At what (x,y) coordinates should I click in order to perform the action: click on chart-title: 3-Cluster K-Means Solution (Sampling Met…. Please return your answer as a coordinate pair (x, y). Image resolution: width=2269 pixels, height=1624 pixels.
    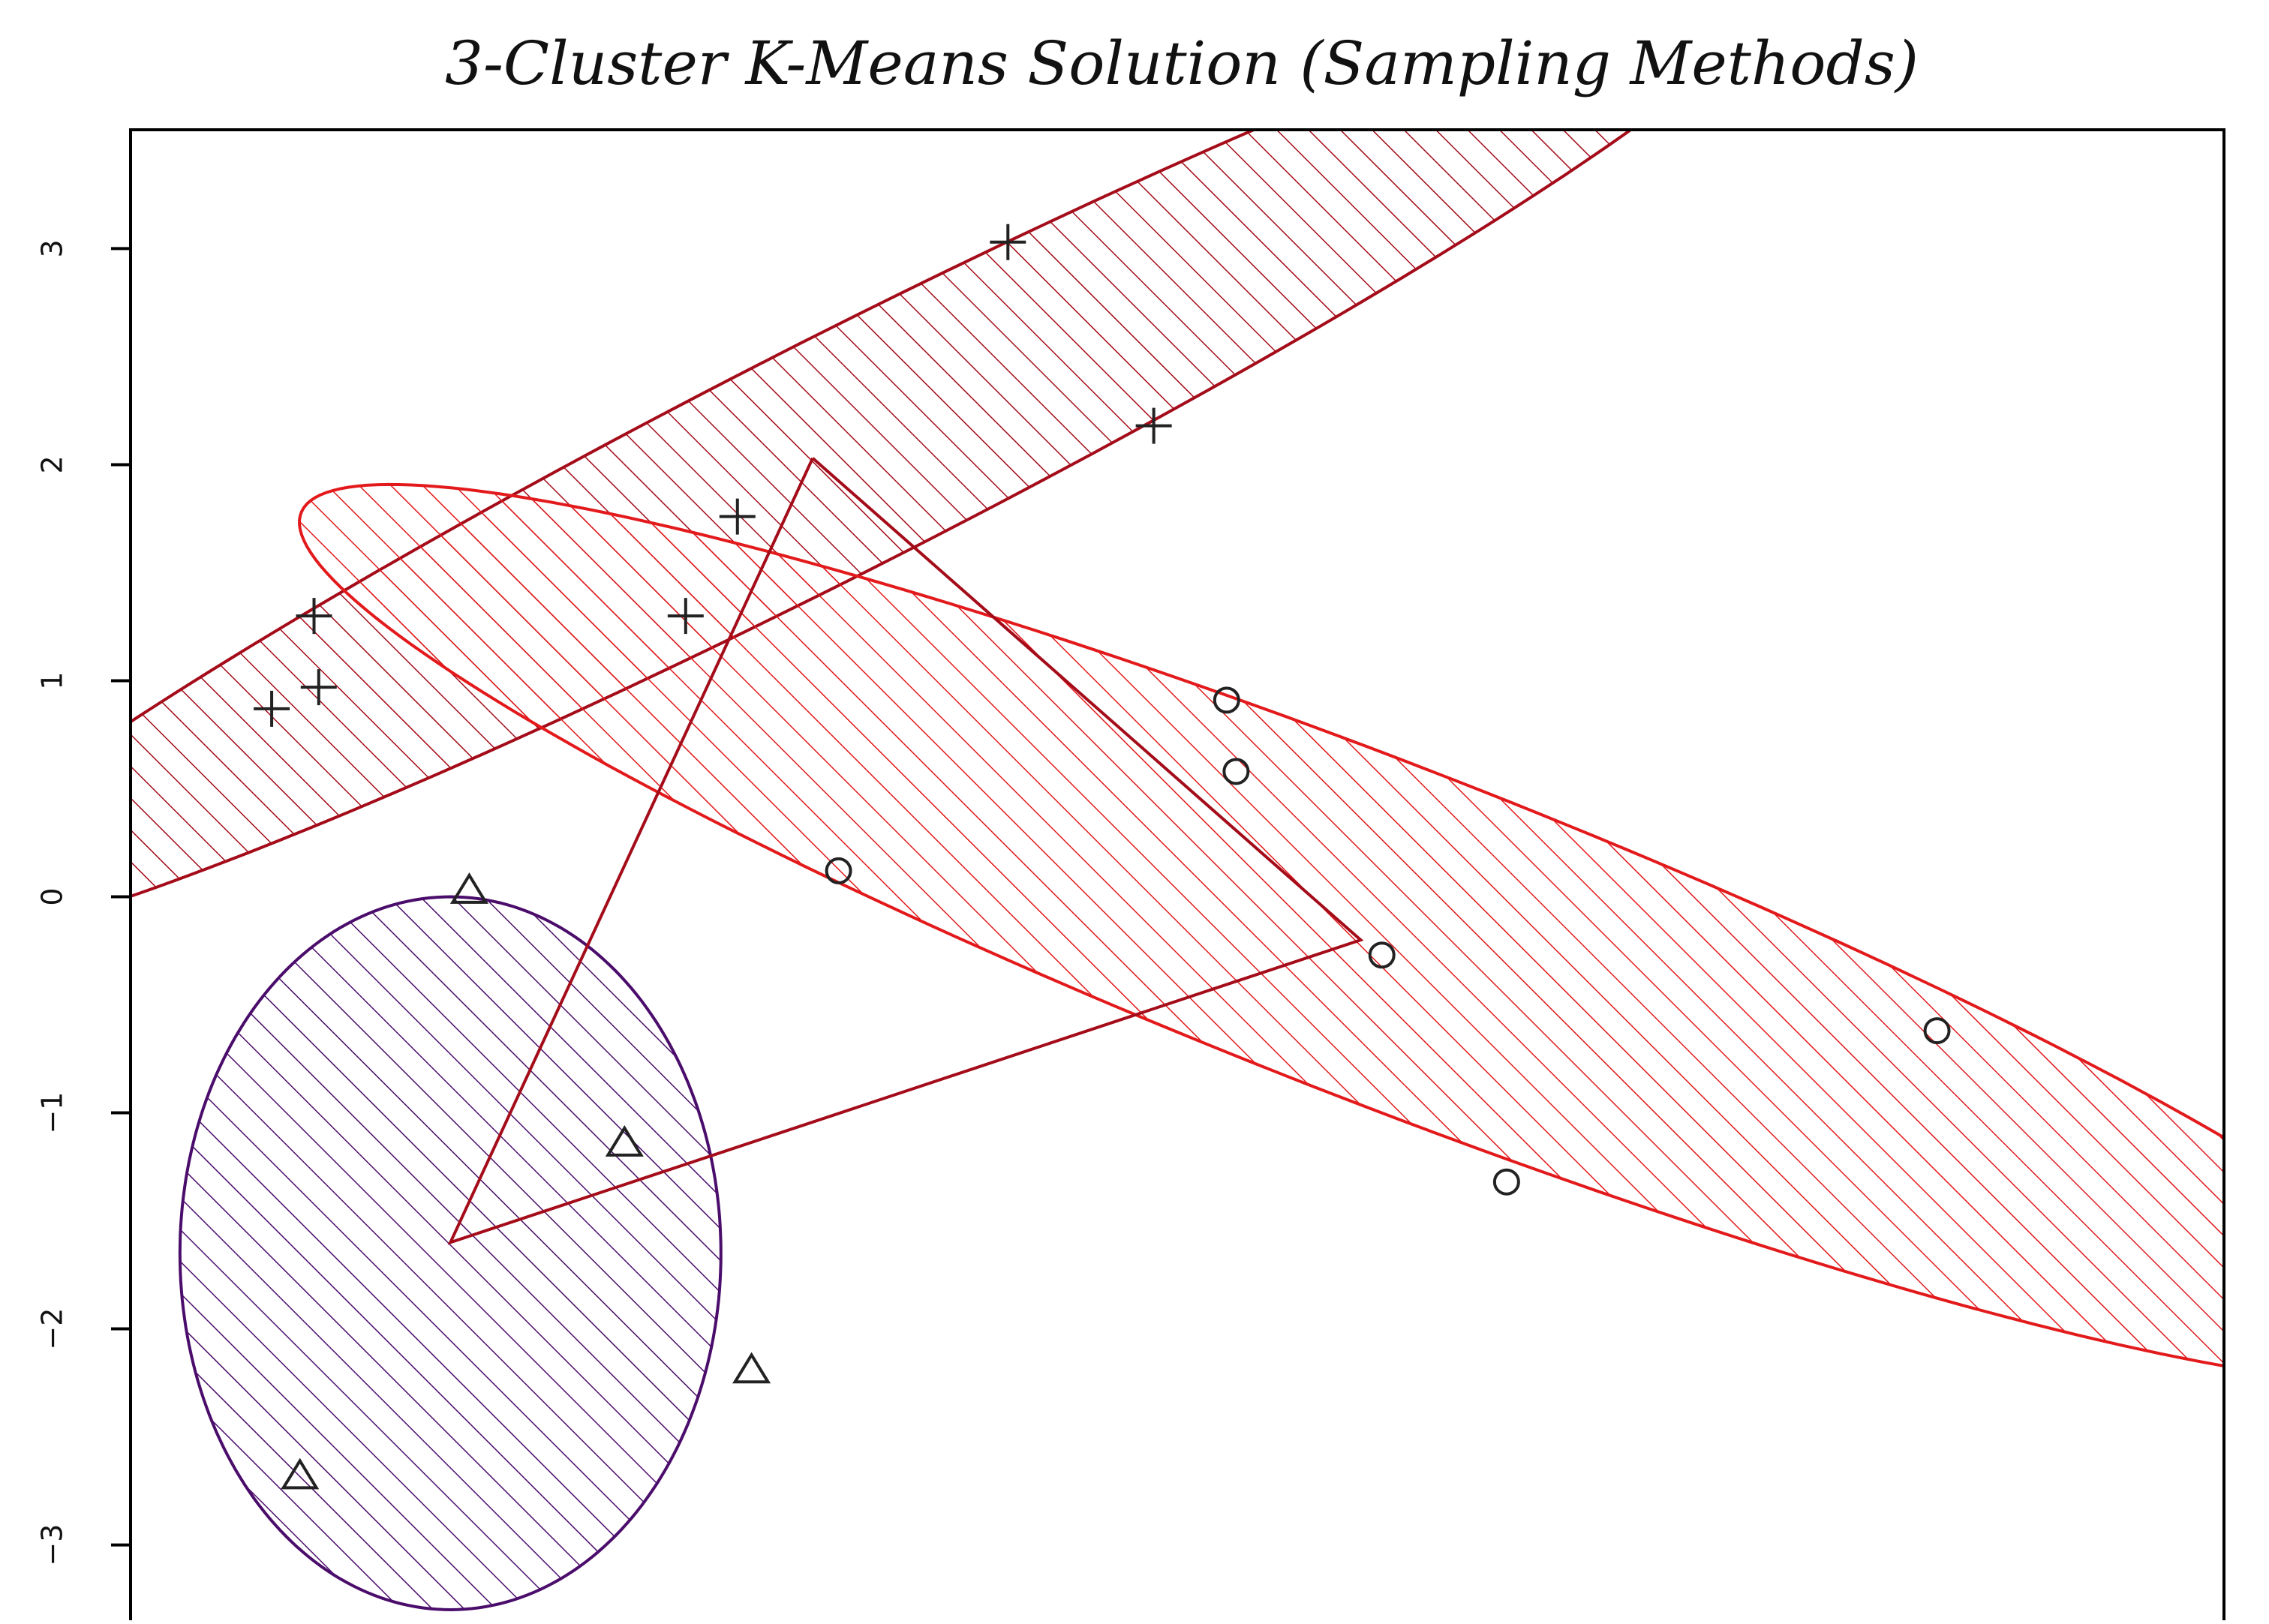
    Looking at the image, I should click on (1182, 63).